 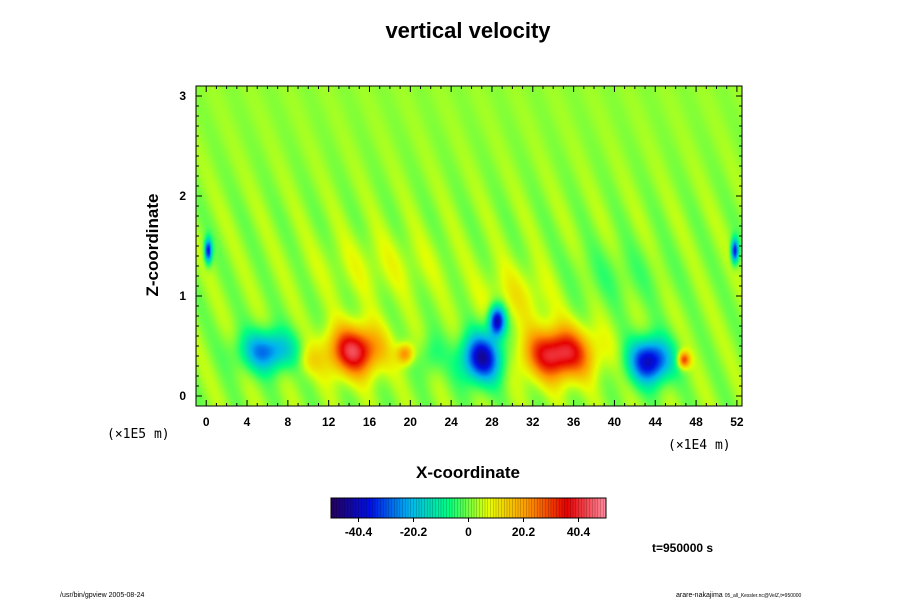 What do you see at coordinates (699, 445) in the screenshot?
I see `x-scale-label: (×1E4 m)` at bounding box center [699, 445].